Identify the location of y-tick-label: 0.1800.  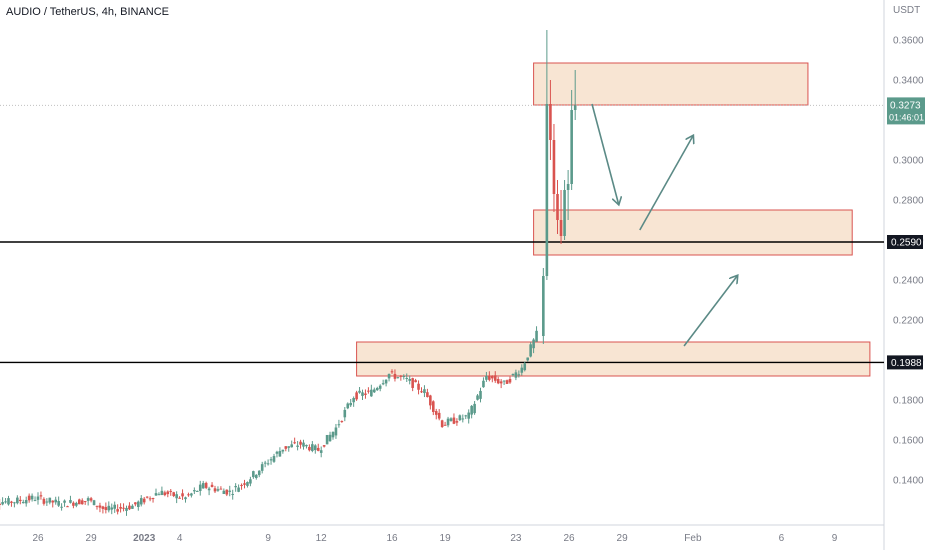
(908, 401).